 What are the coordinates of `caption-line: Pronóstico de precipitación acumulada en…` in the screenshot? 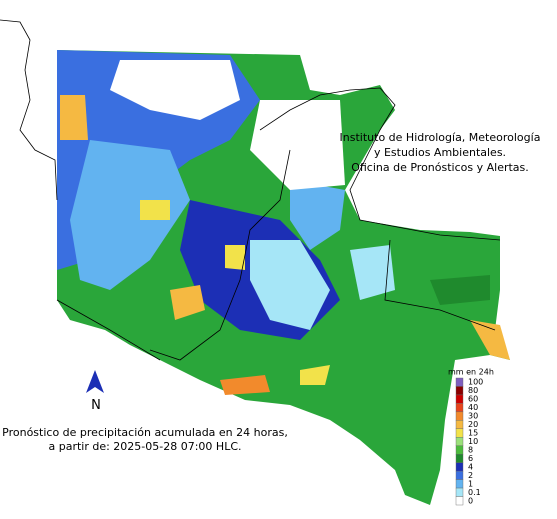 It's located at (145, 432).